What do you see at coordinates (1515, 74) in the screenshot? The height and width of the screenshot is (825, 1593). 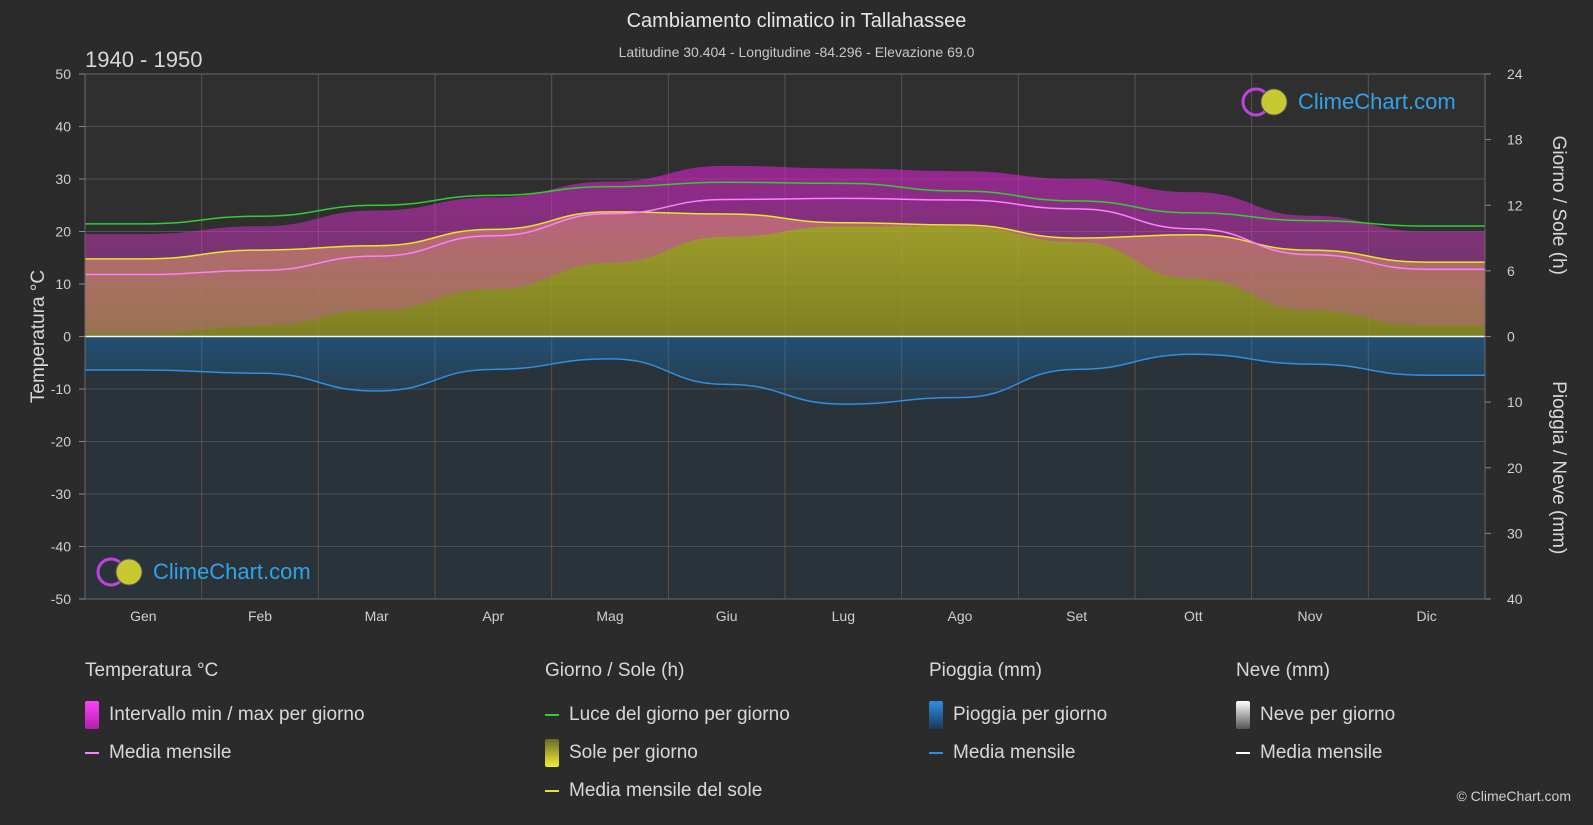 I see `right-tick-label: 24` at bounding box center [1515, 74].